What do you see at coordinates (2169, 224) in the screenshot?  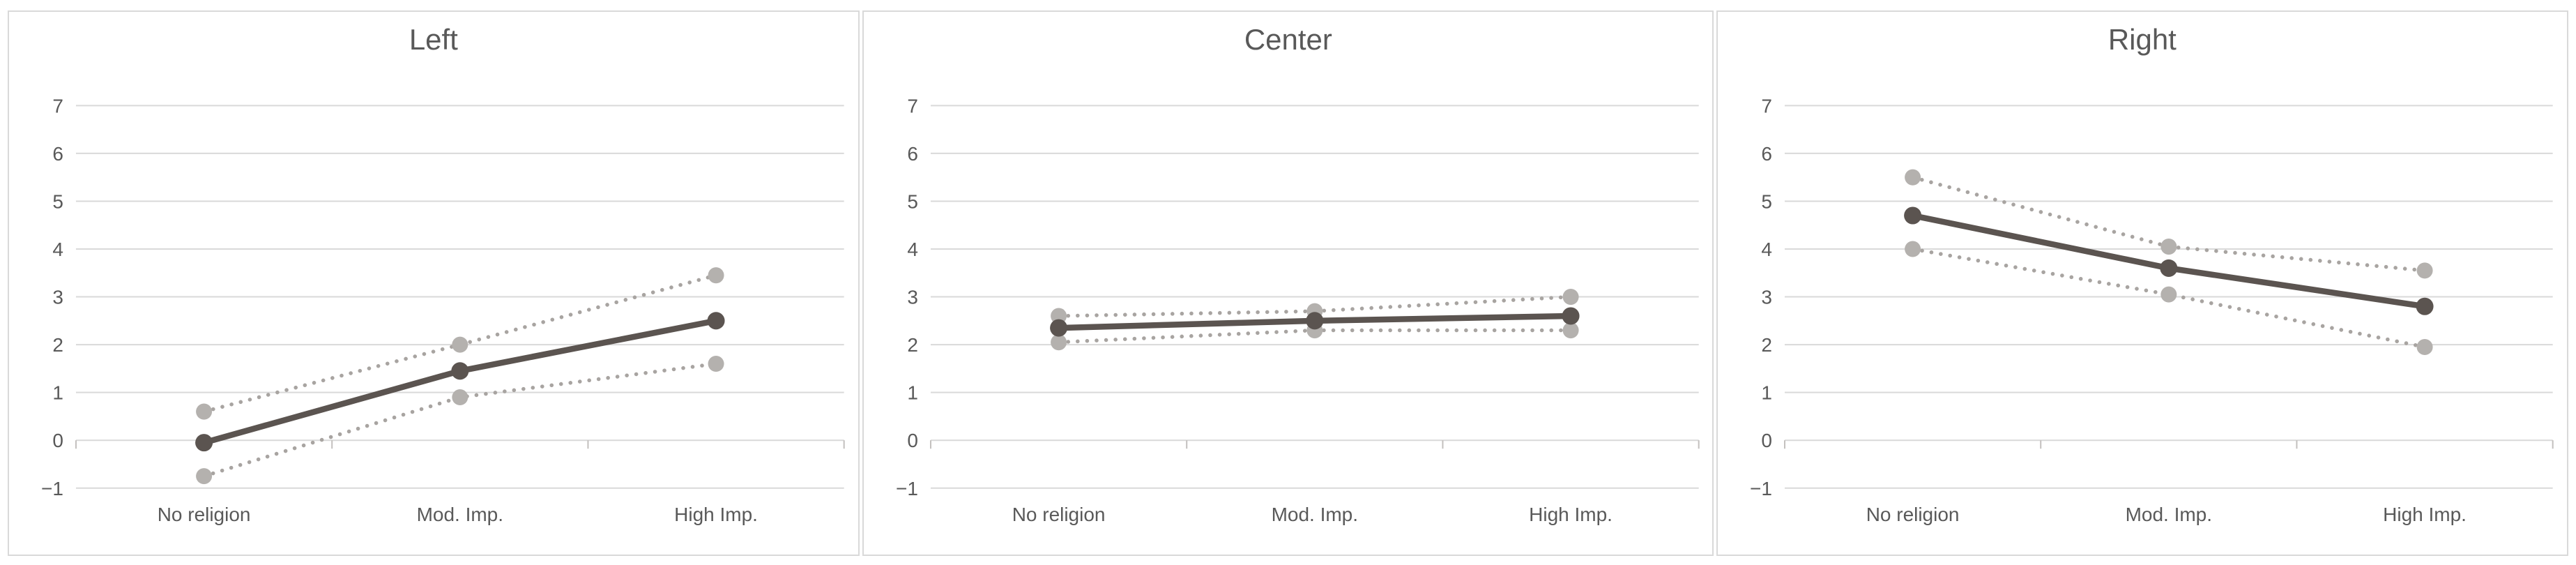 I see `series-line-upper-ci` at bounding box center [2169, 224].